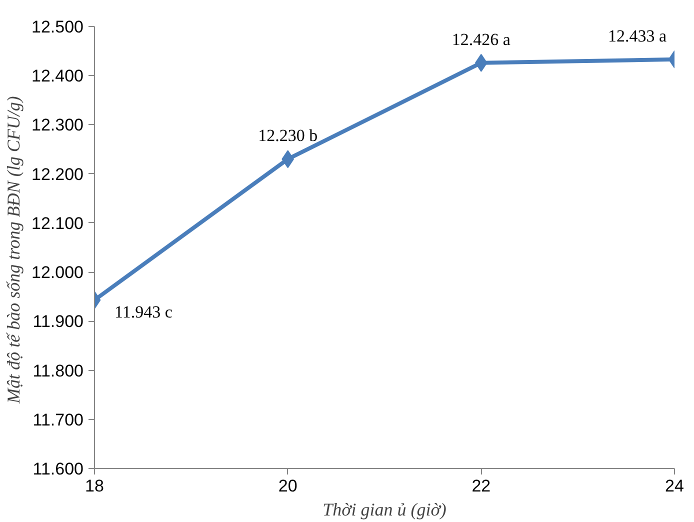  Describe the element at coordinates (14, 250) in the screenshot. I see `y-axis-title: Mật độ tế bào sống trong BĐN (lg CFU/g)` at that location.